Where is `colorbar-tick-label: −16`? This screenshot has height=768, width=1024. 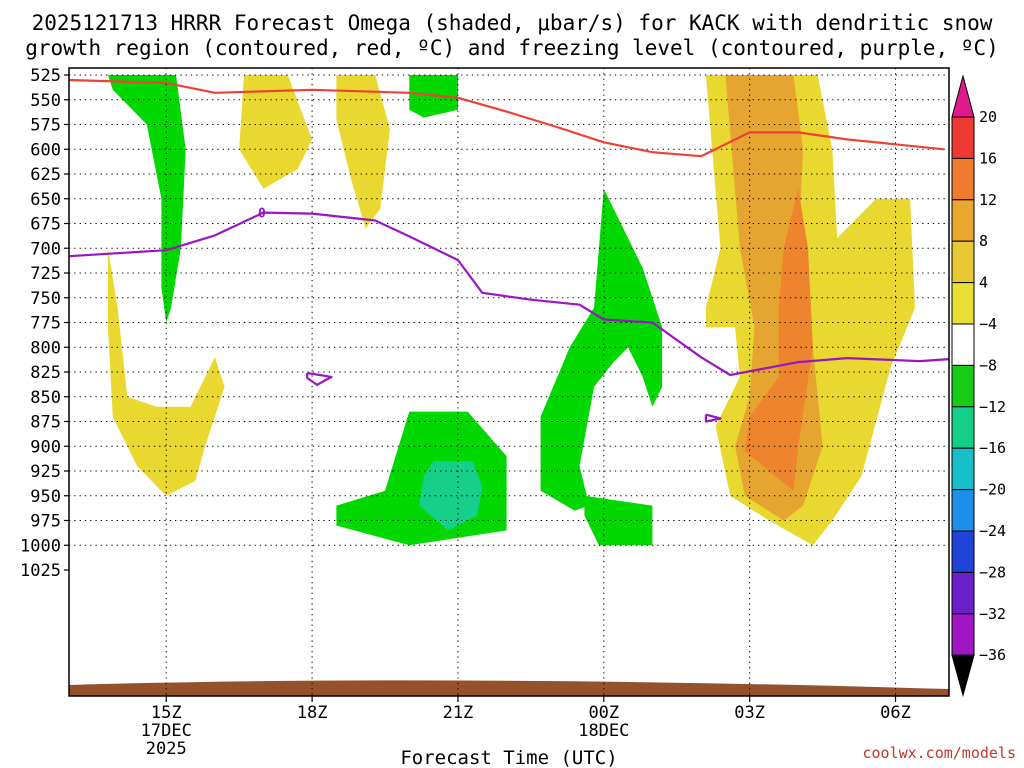 colorbar-tick-label: −16 is located at coordinates (992, 448).